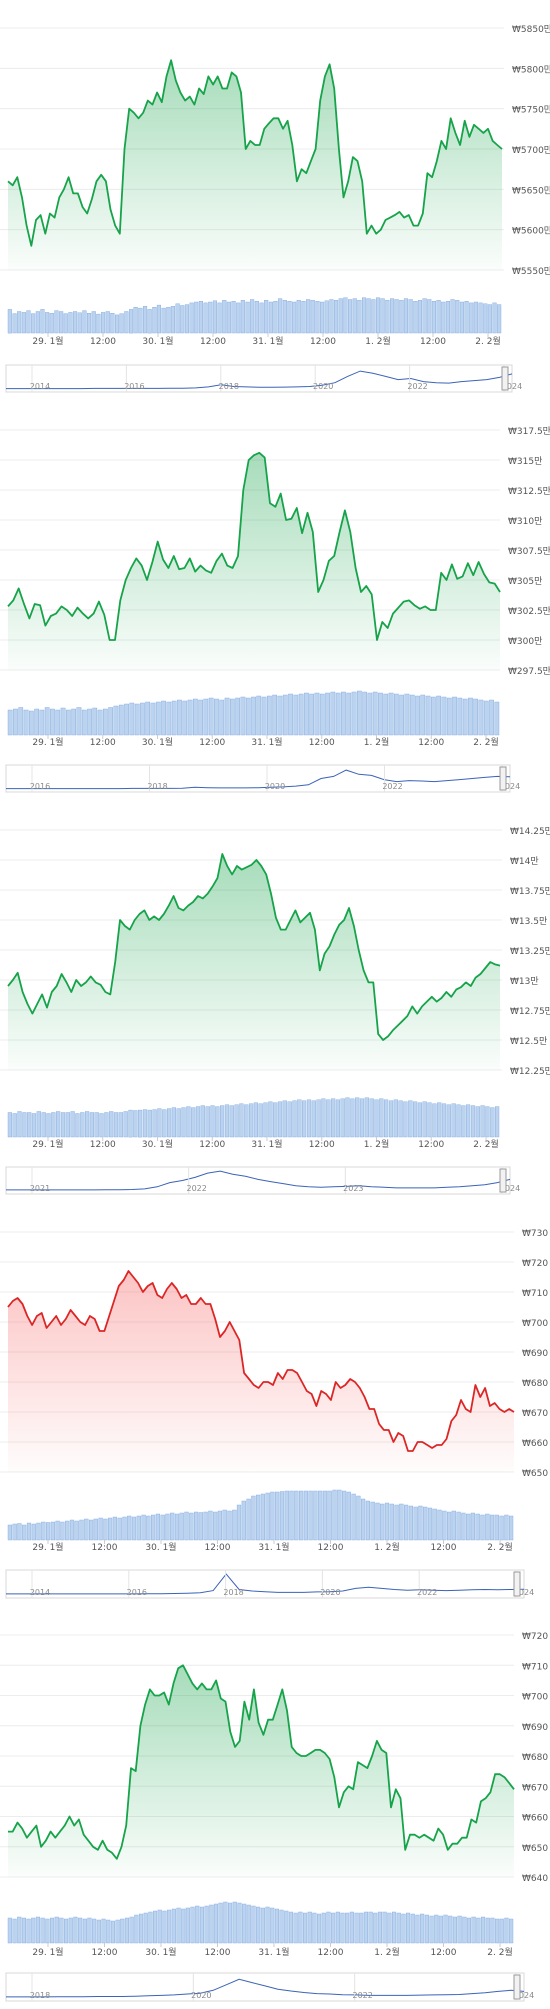  I want to click on y-tick-label: ₩300만, so click(525, 641).